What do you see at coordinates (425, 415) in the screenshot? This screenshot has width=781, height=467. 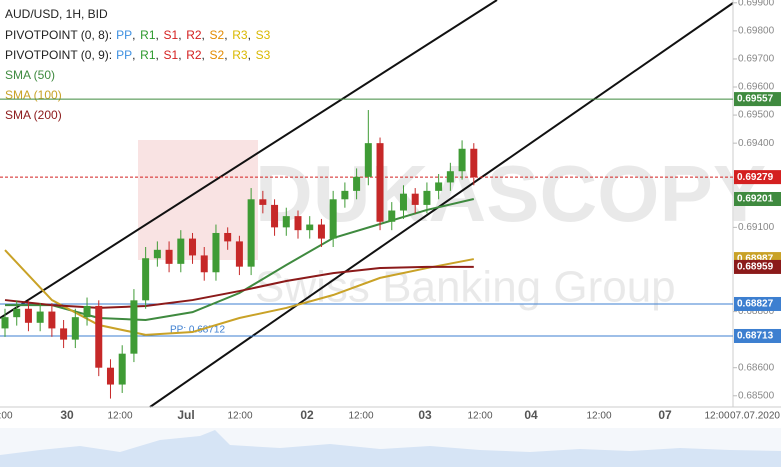 I see `x-tick-label: 03` at bounding box center [425, 415].